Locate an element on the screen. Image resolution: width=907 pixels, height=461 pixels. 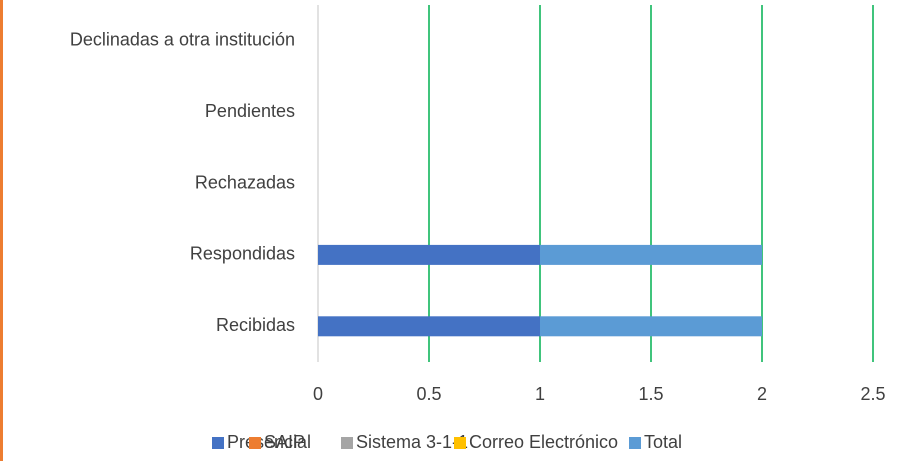
legend-label: Sistema 3-1-1 is located at coordinates (412, 442).